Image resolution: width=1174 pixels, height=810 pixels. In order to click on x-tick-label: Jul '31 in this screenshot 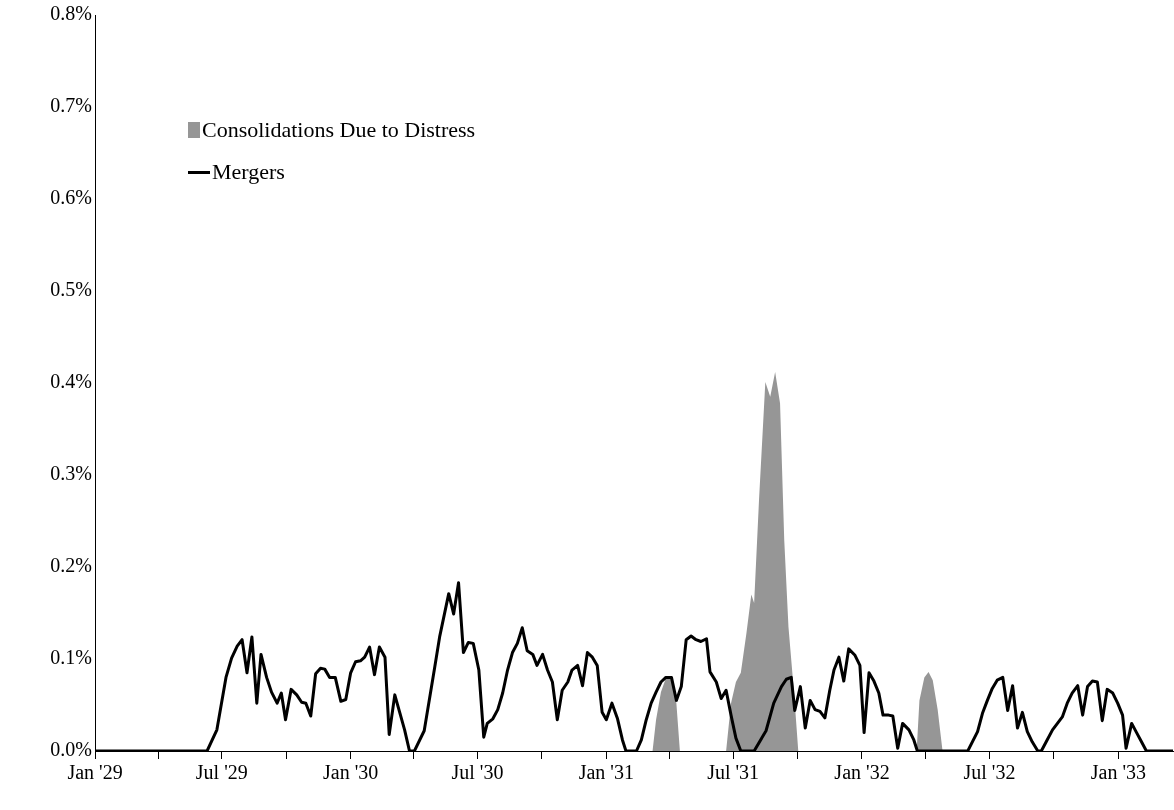, I will do `click(733, 772)`.